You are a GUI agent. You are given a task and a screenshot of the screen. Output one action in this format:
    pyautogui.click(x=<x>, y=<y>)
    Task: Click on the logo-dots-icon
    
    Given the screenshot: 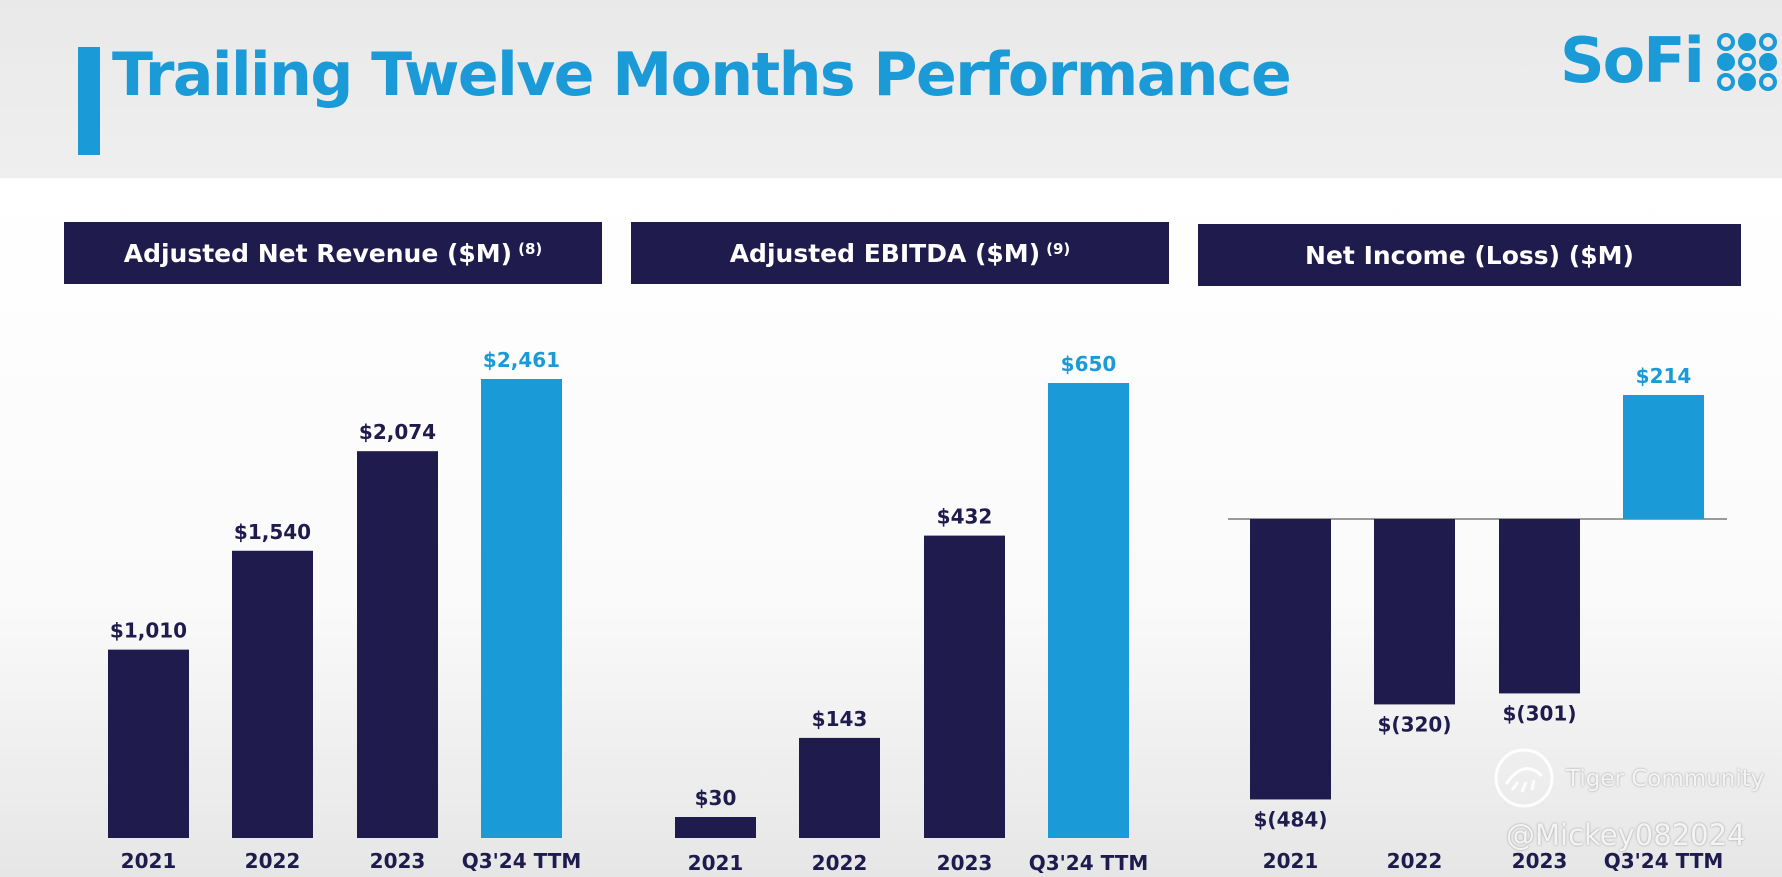 What is the action you would take?
    pyautogui.click(x=1747, y=62)
    